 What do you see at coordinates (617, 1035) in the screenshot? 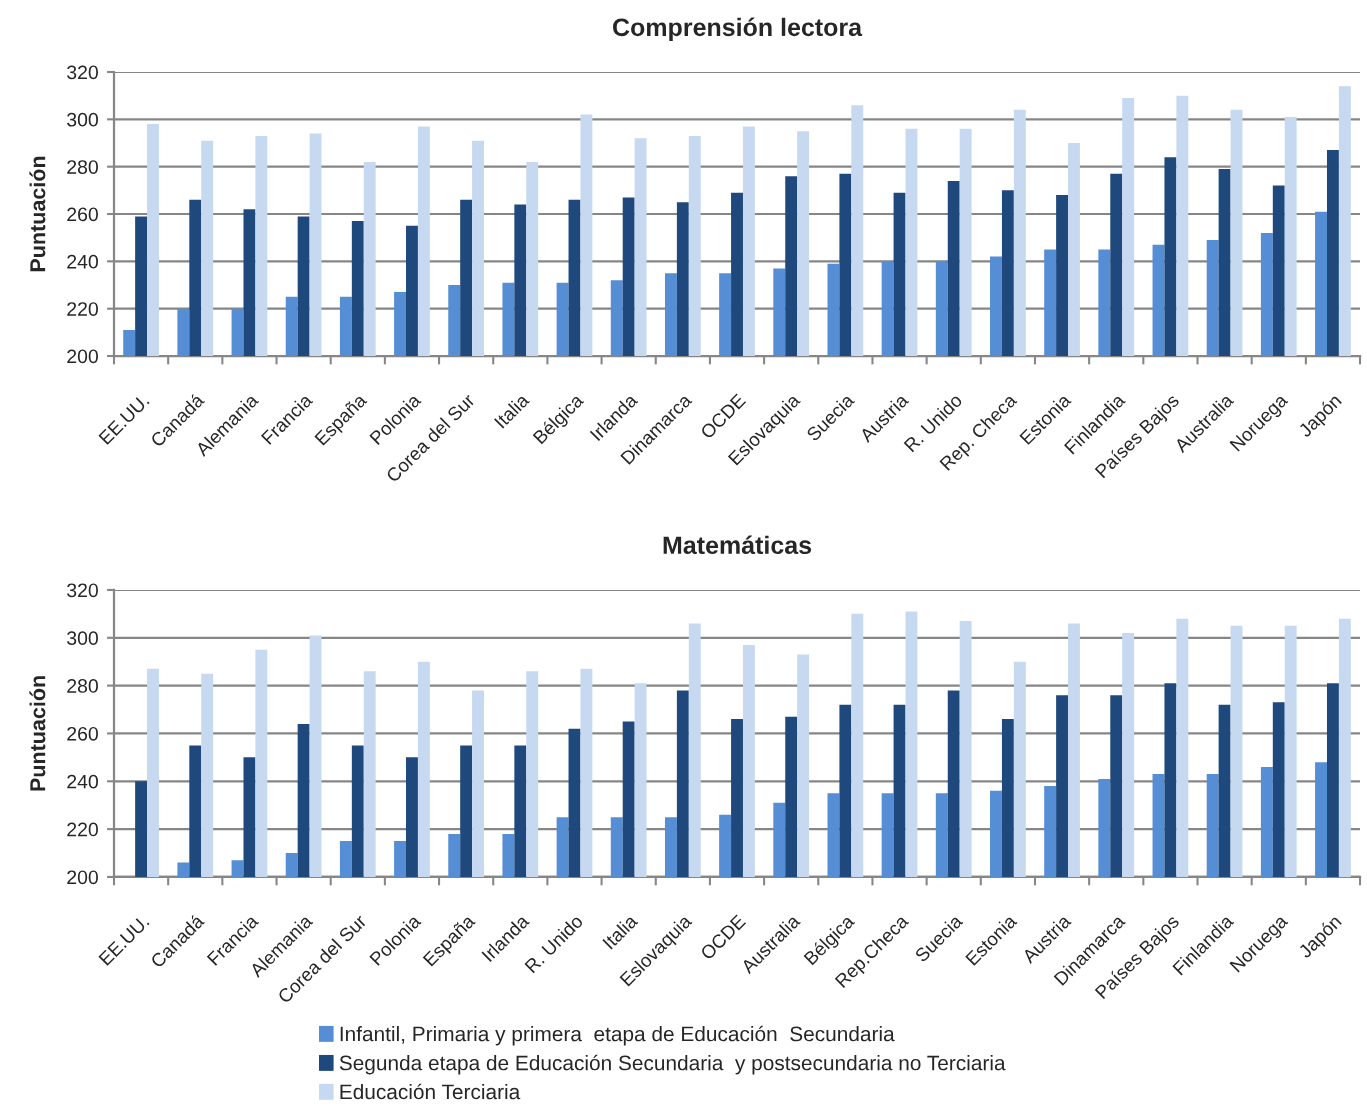
I see `legend-label: Infantil, Primaria y primera etapa de Educación Secundaria` at bounding box center [617, 1035].